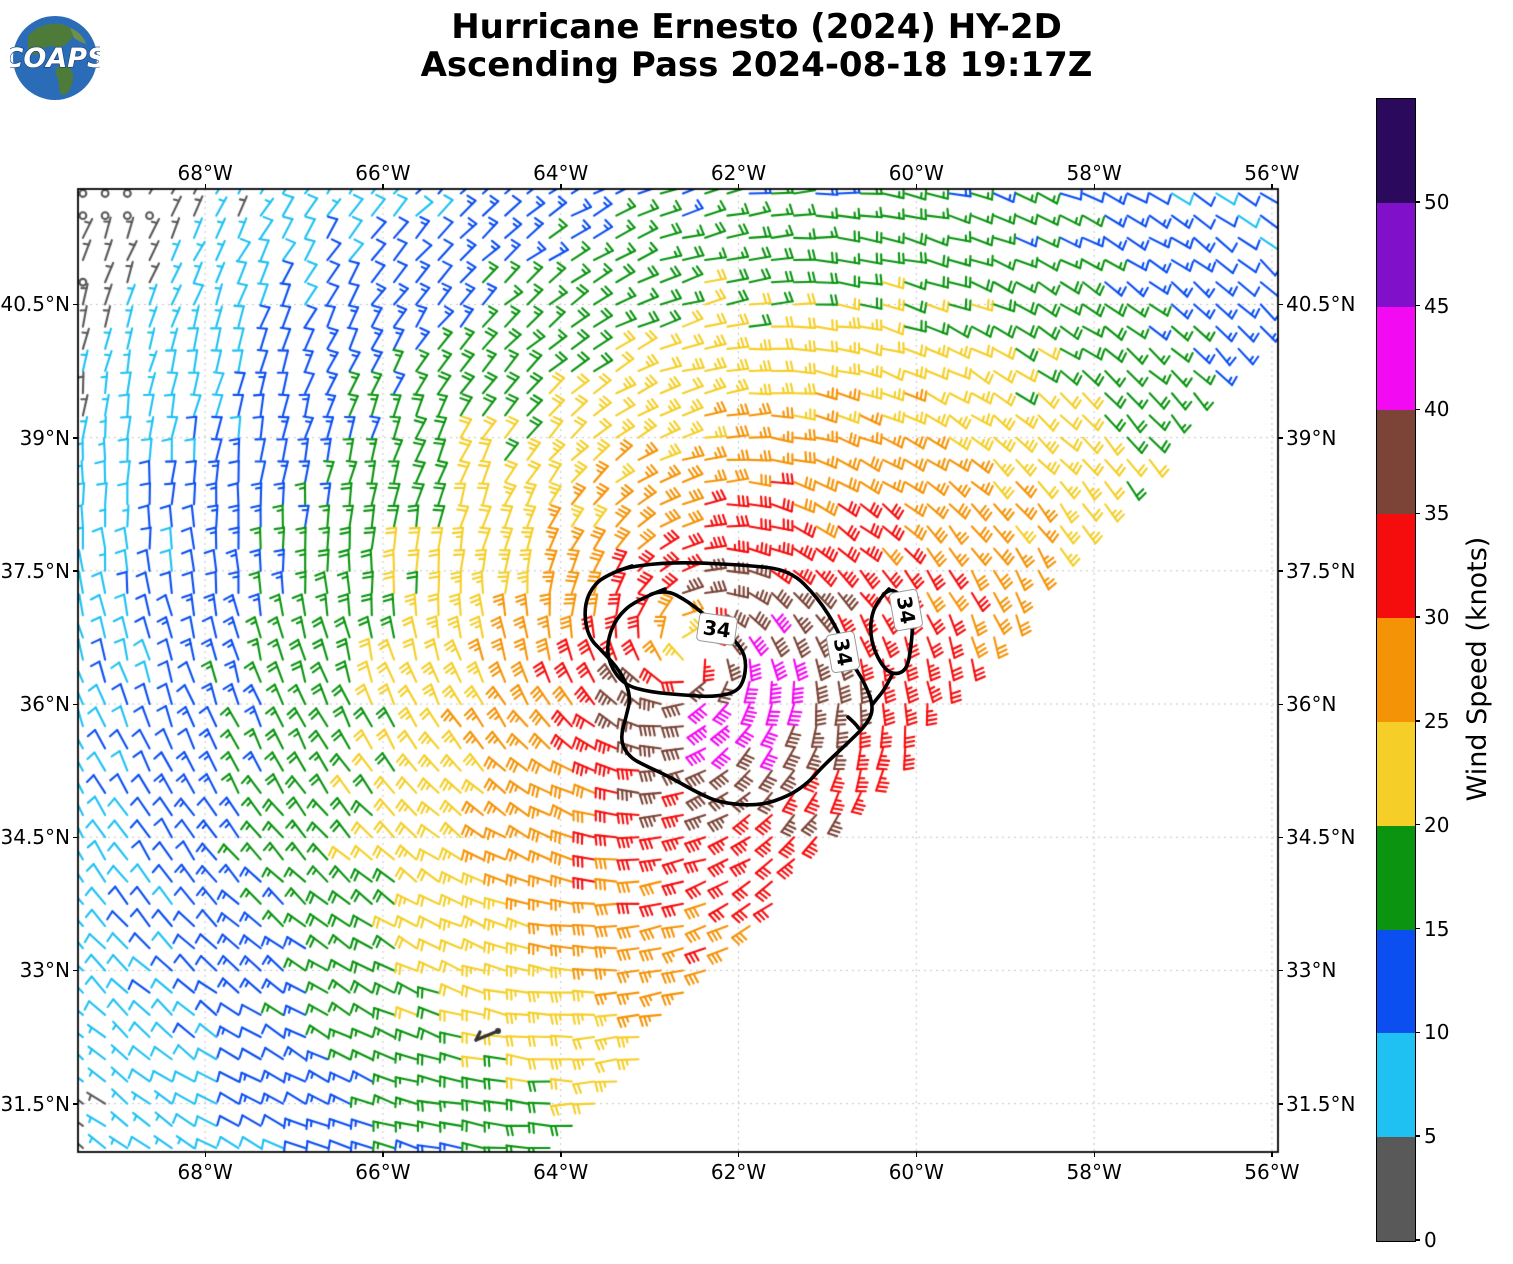 The image size is (1513, 1264). What do you see at coordinates (35, 1103) in the screenshot?
I see `y-tick-left-6: 31.5°N` at bounding box center [35, 1103].